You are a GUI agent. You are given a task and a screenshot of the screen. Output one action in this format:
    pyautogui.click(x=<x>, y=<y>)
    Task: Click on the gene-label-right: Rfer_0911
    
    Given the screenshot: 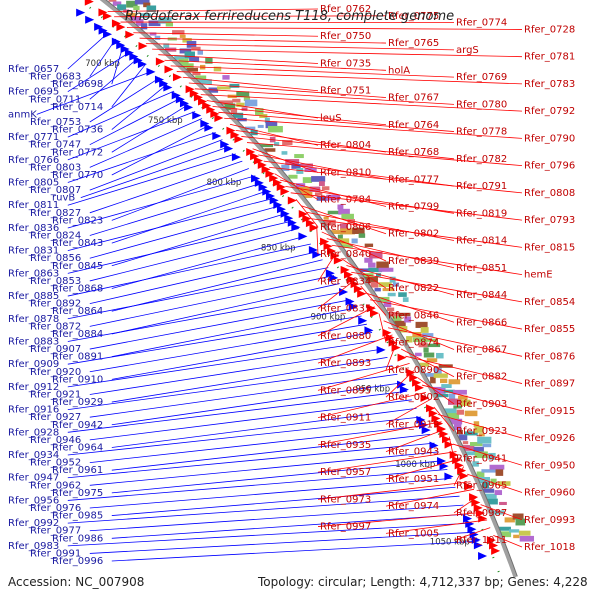 What is the action you would take?
    pyautogui.click(x=345, y=418)
    